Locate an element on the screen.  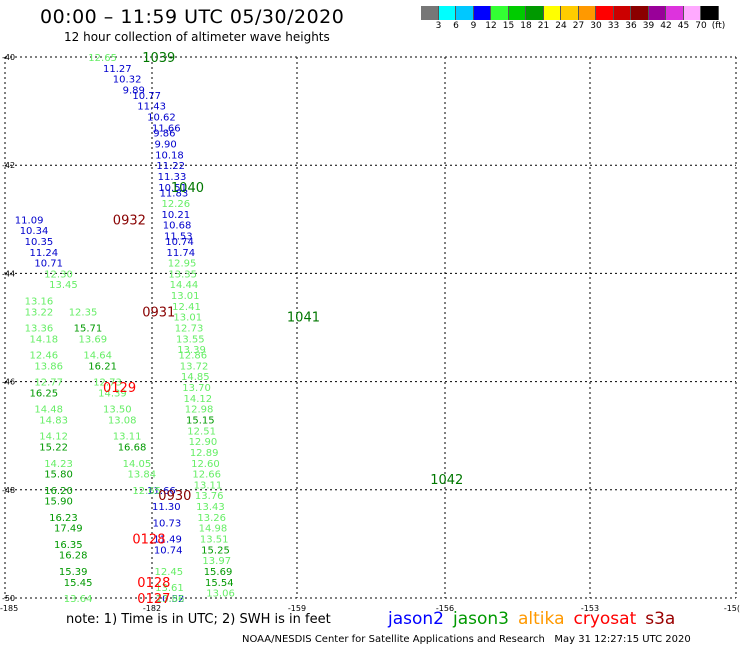
wave-height-point: 13.97 is located at coordinates (216, 561).